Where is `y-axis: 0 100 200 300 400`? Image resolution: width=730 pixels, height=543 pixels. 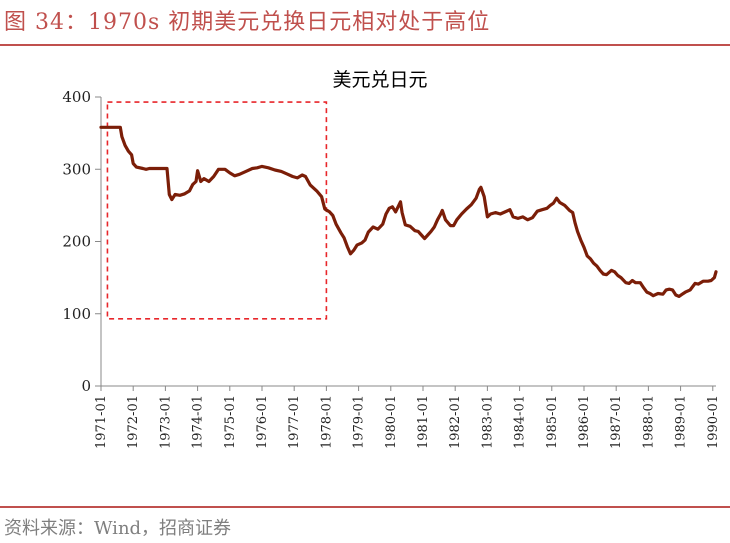
y-axis: 0 100 200 300 400 is located at coordinates (82, 241).